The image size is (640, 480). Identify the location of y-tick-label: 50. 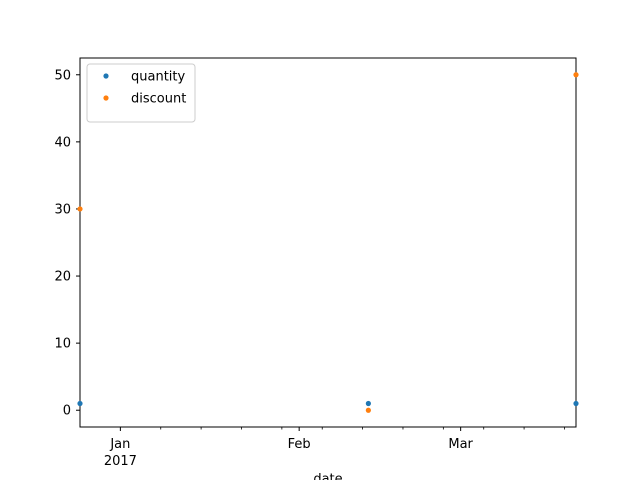
(62, 75).